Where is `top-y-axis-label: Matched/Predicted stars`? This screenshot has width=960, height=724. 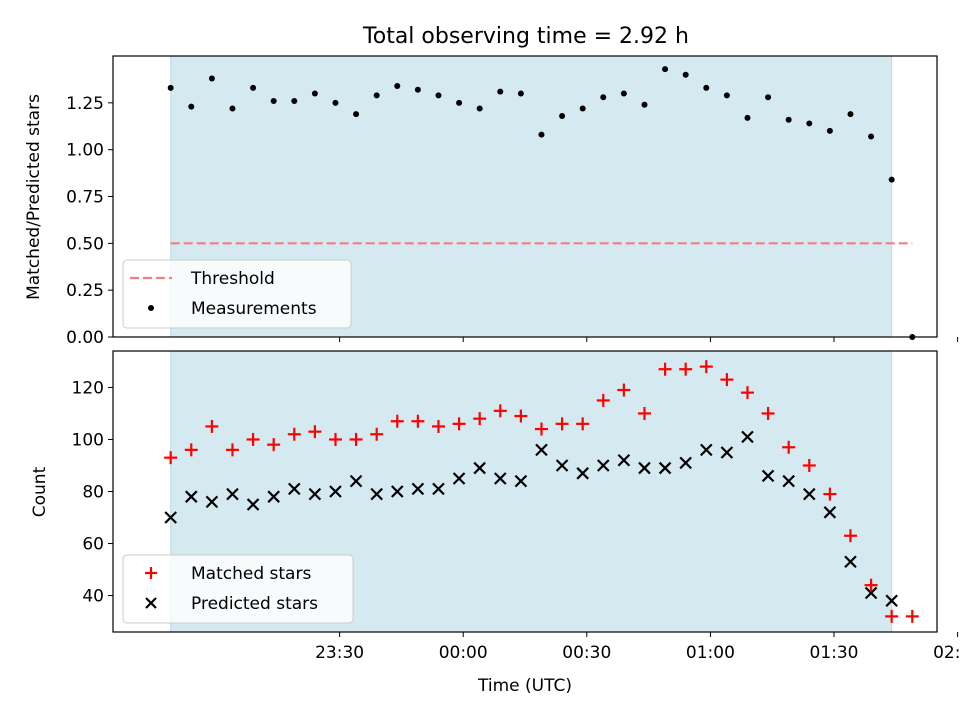
top-y-axis-label: Matched/Predicted stars is located at coordinates (34, 197).